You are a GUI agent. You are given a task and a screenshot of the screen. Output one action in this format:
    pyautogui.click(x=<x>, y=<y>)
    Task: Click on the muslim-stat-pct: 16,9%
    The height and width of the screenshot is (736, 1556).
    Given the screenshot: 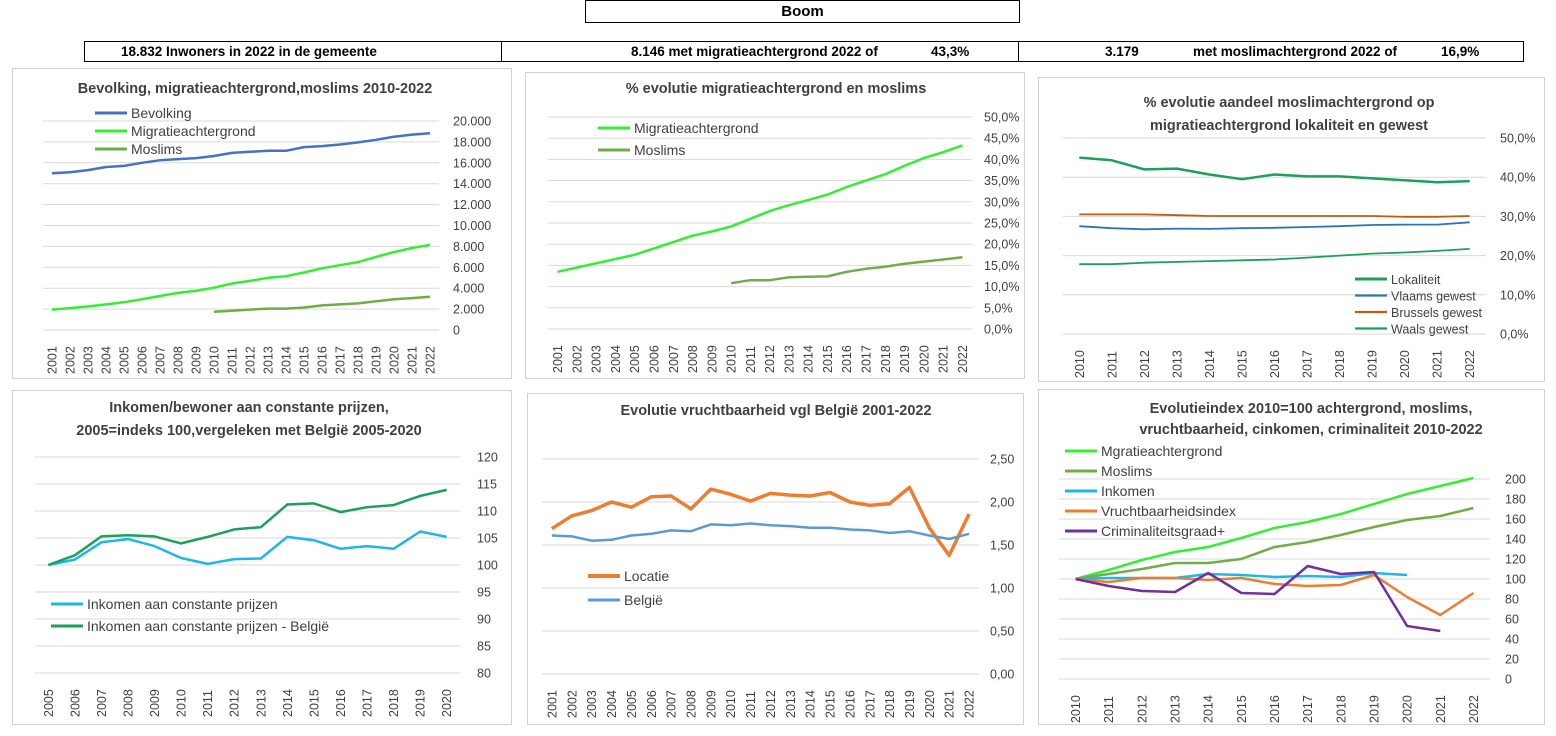 What is the action you would take?
    pyautogui.click(x=1460, y=51)
    